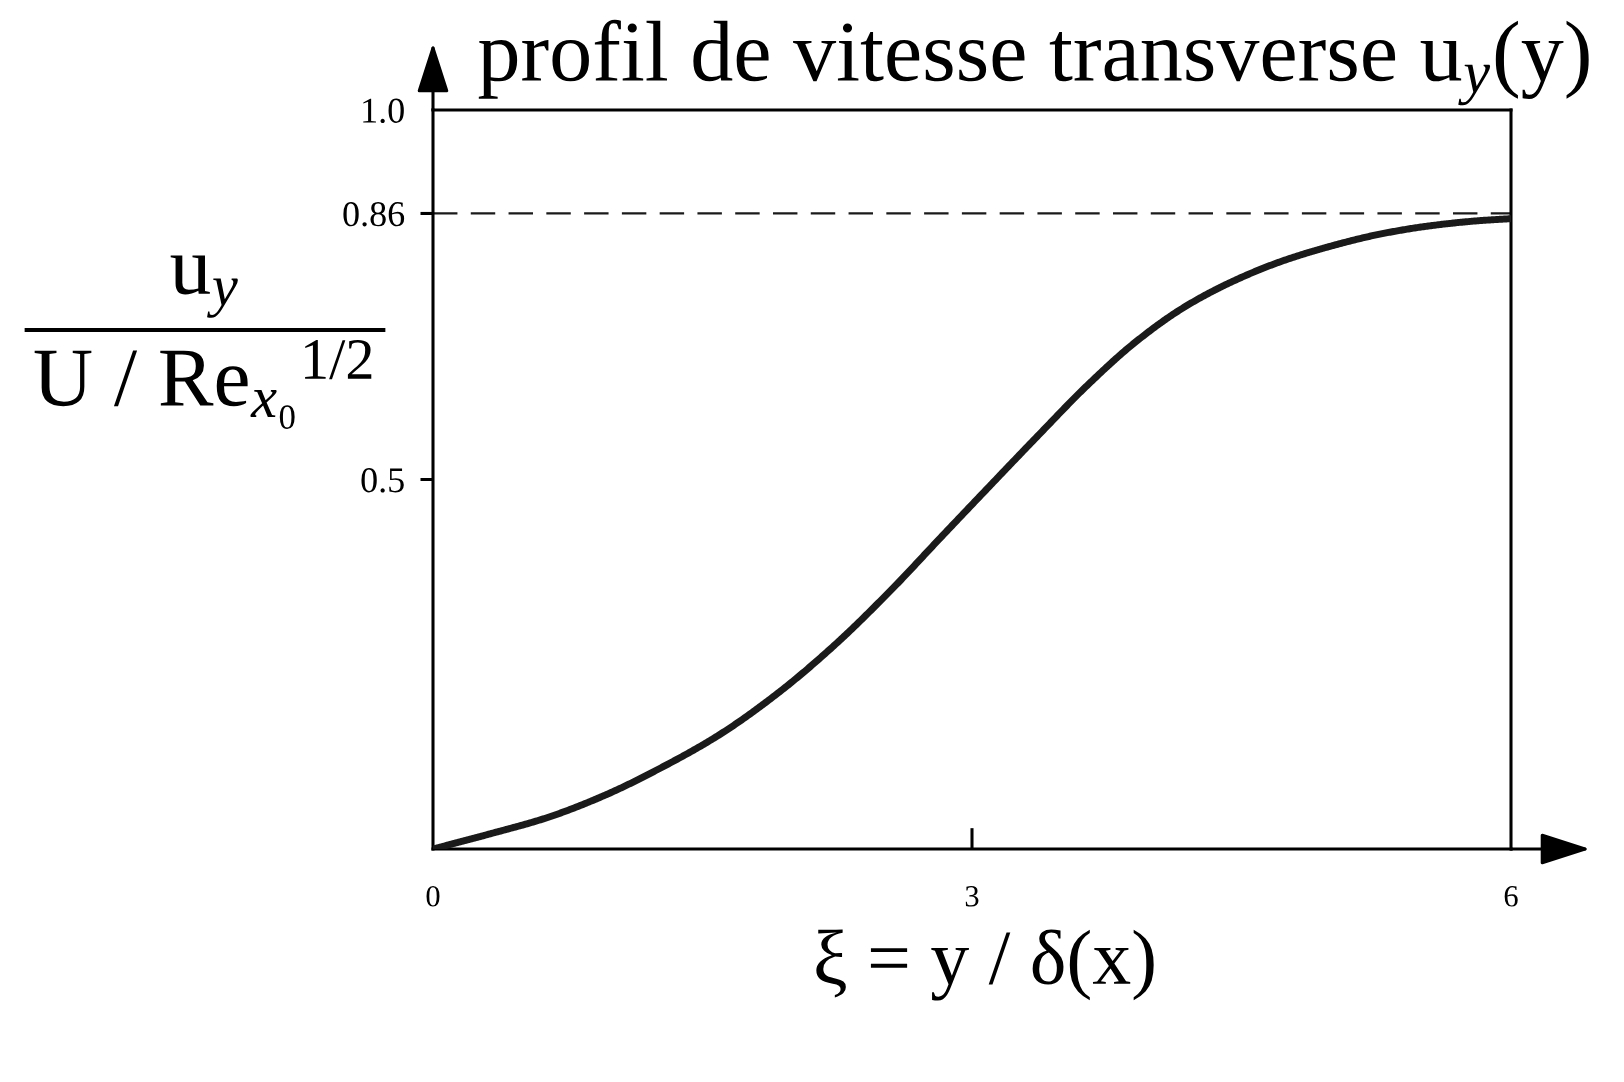 The height and width of the screenshot is (1082, 1624). What do you see at coordinates (972, 896) in the screenshot?
I see `x-tick-label: 3` at bounding box center [972, 896].